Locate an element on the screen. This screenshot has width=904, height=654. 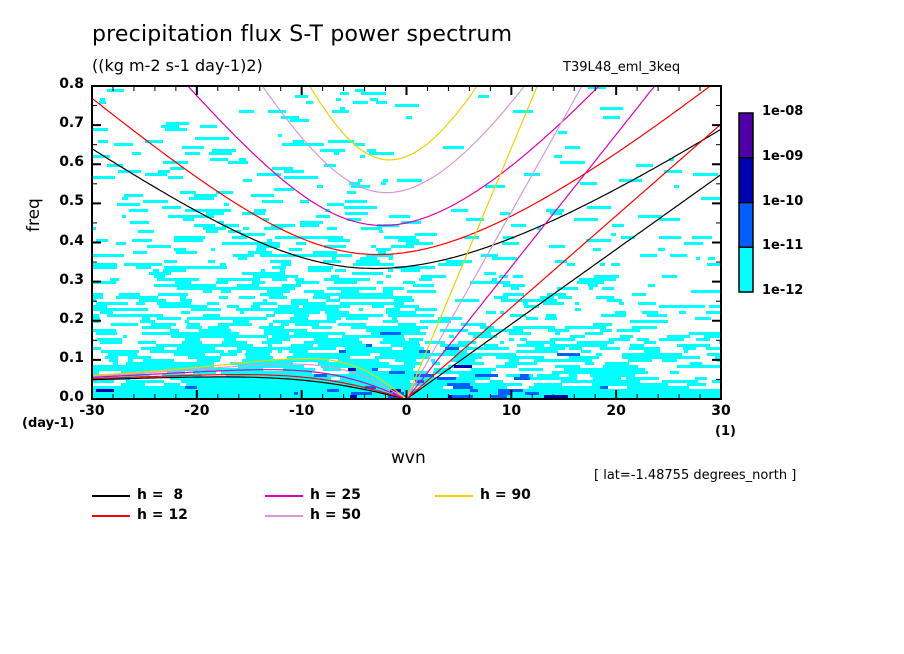
y-tick-label: 0.2 is located at coordinates (71, 318).